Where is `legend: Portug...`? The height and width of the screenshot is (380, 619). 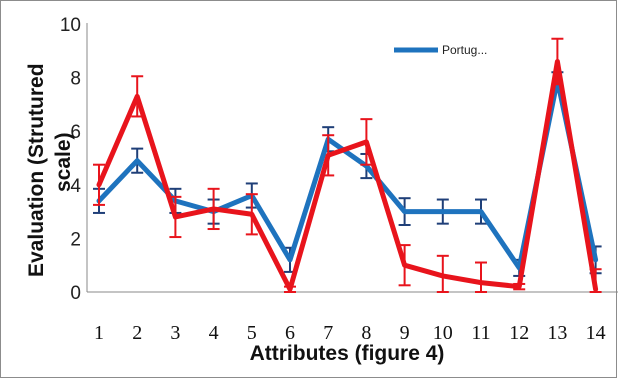
legend: Portug... is located at coordinates (440, 50).